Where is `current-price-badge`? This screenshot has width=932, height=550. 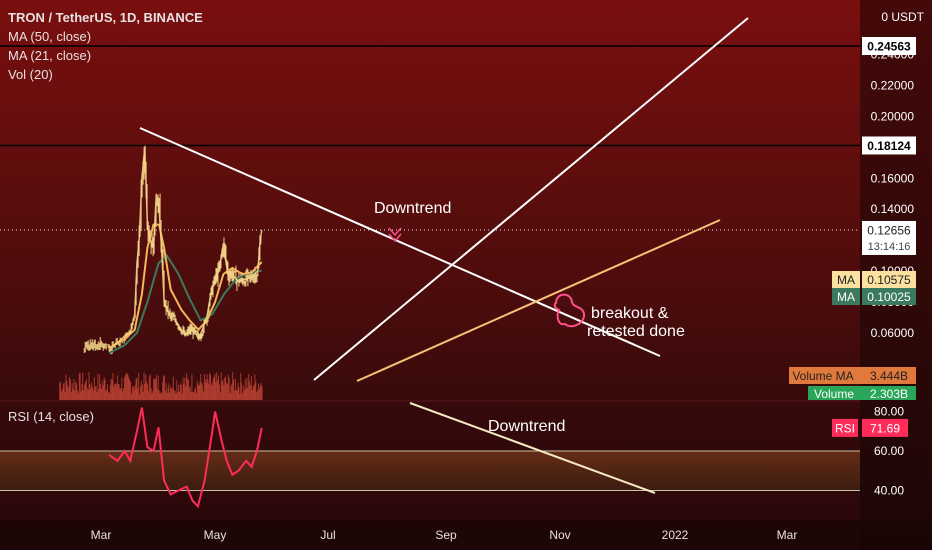 current-price-badge is located at coordinates (889, 237).